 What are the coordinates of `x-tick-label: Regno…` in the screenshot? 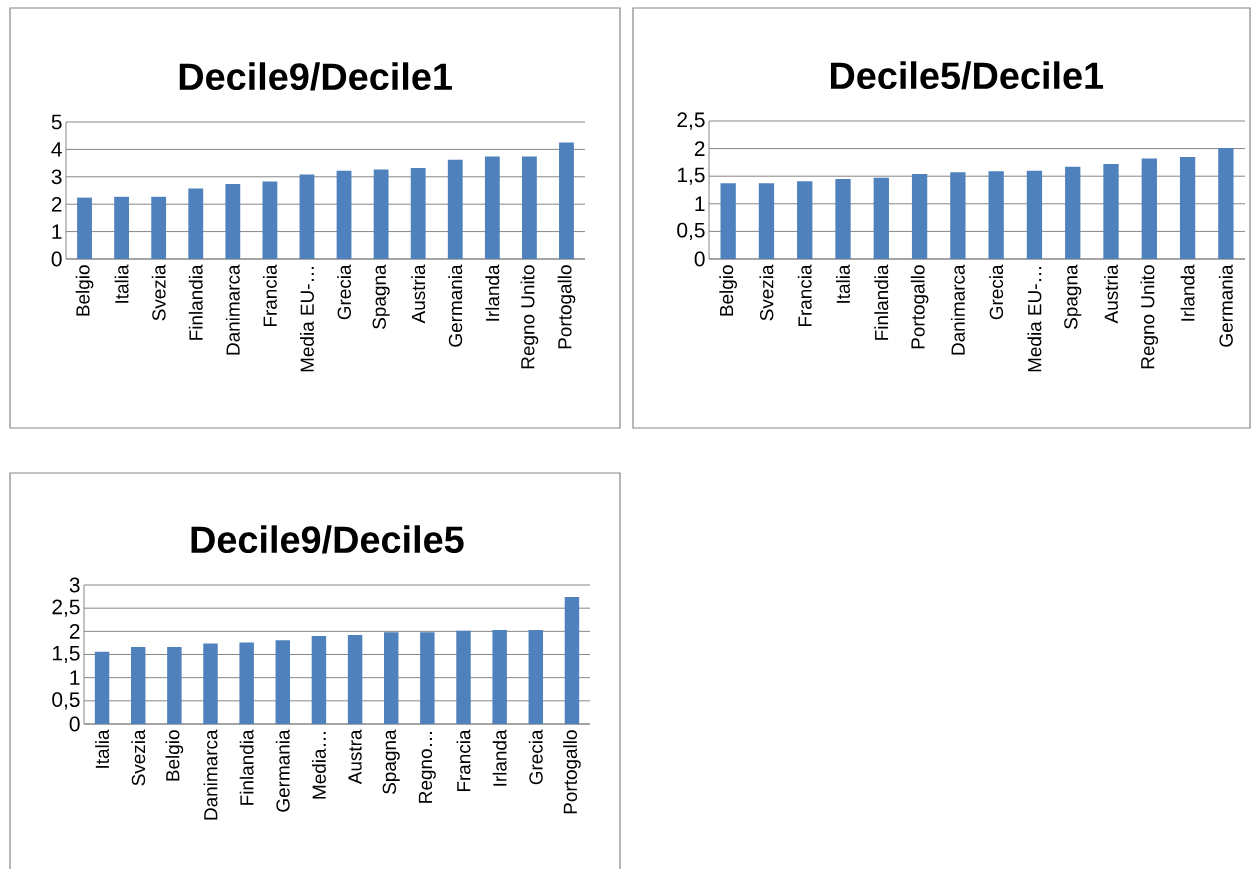 It's located at (427, 767).